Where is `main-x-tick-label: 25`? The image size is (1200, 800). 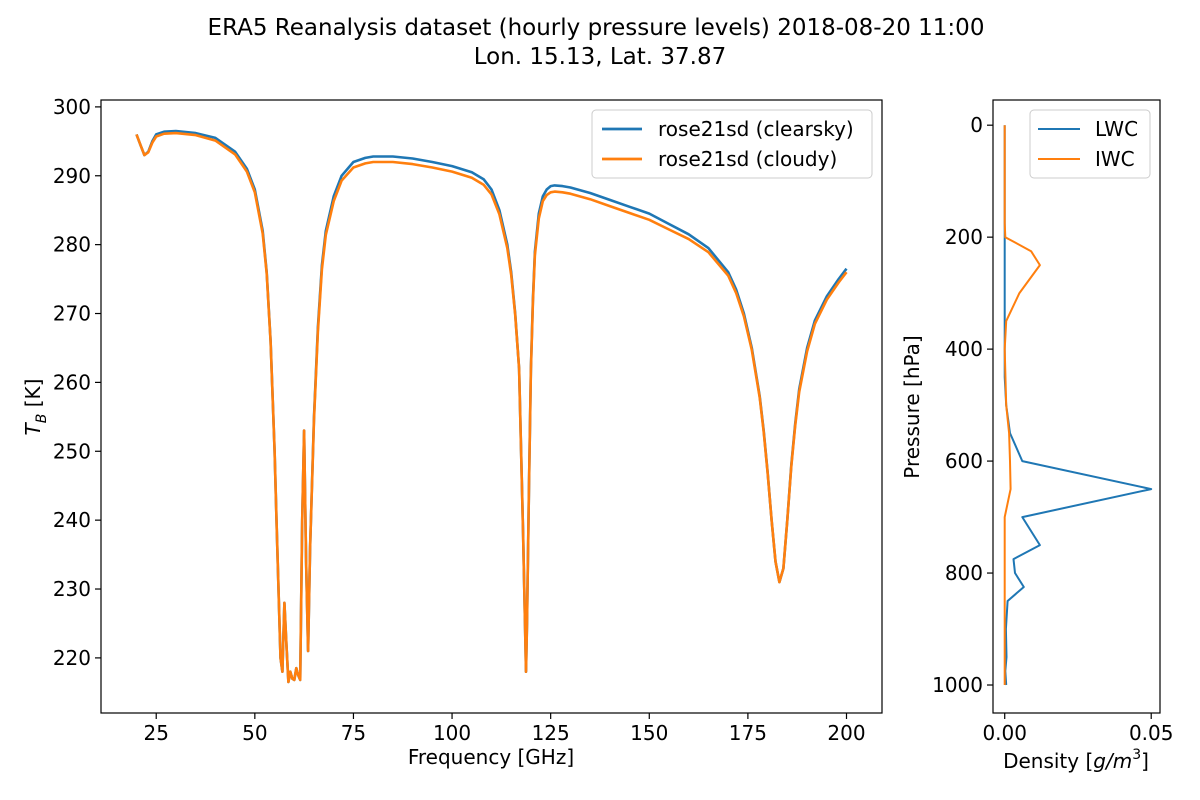
main-x-tick-label: 25 is located at coordinates (155, 733).